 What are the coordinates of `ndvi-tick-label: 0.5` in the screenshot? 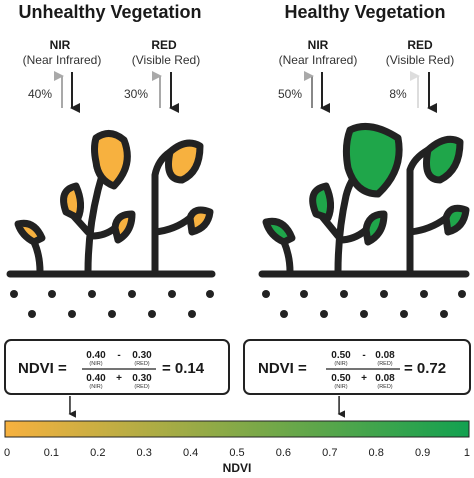 It's located at (236, 453).